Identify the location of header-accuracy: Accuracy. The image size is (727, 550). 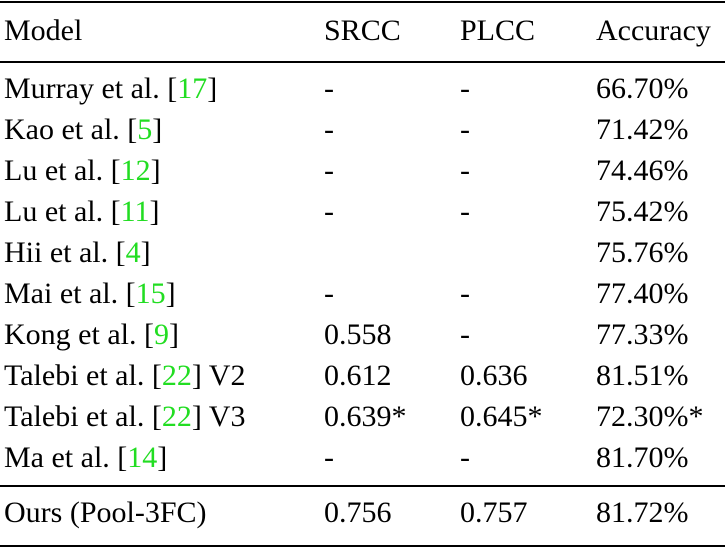
(653, 30).